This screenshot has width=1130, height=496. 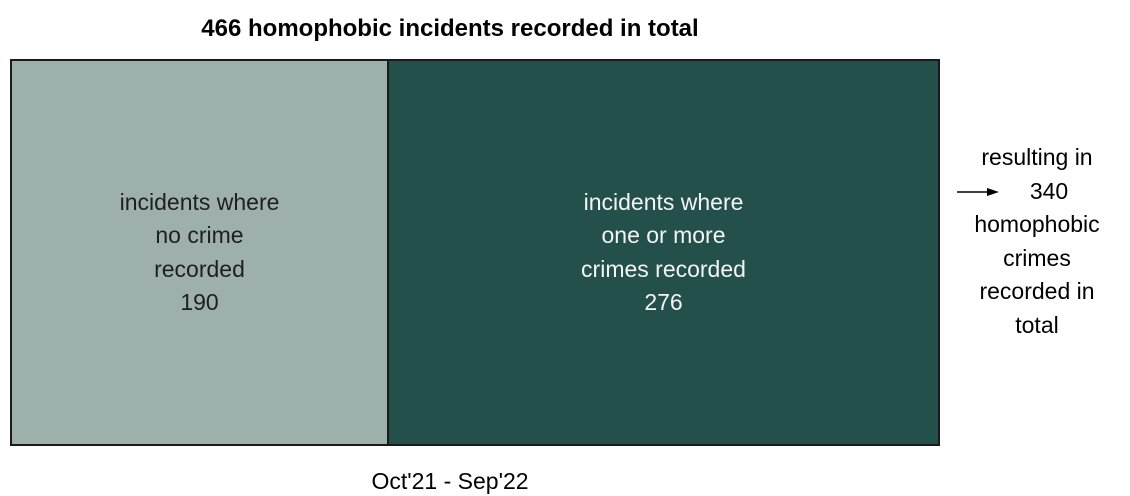 What do you see at coordinates (199, 201) in the screenshot?
I see `block-no-crime-label-line: incidents where` at bounding box center [199, 201].